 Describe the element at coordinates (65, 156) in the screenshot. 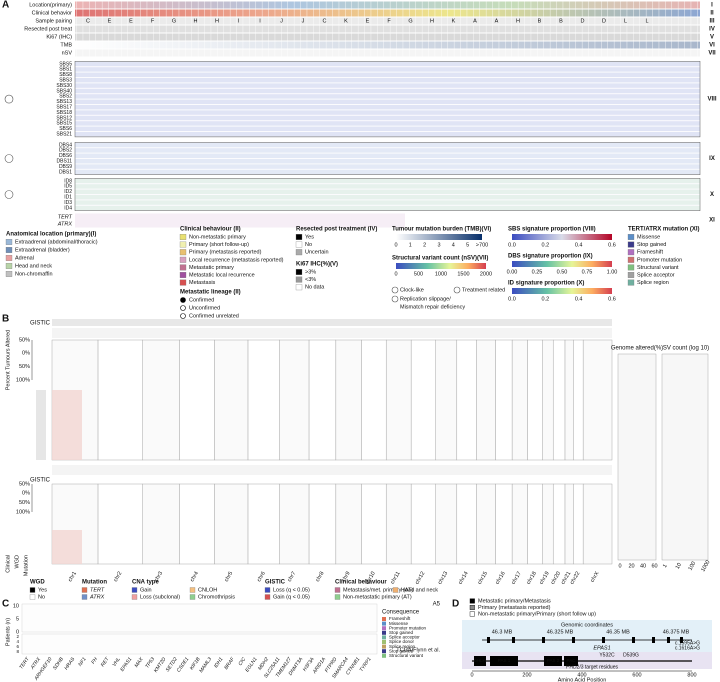

I see `signature-row-label: DBS6` at that location.